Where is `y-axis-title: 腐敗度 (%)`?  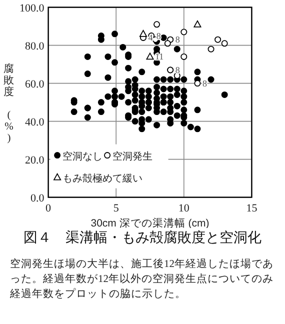
y-axis-title: 腐敗度 (%) is located at coordinates (9, 103).